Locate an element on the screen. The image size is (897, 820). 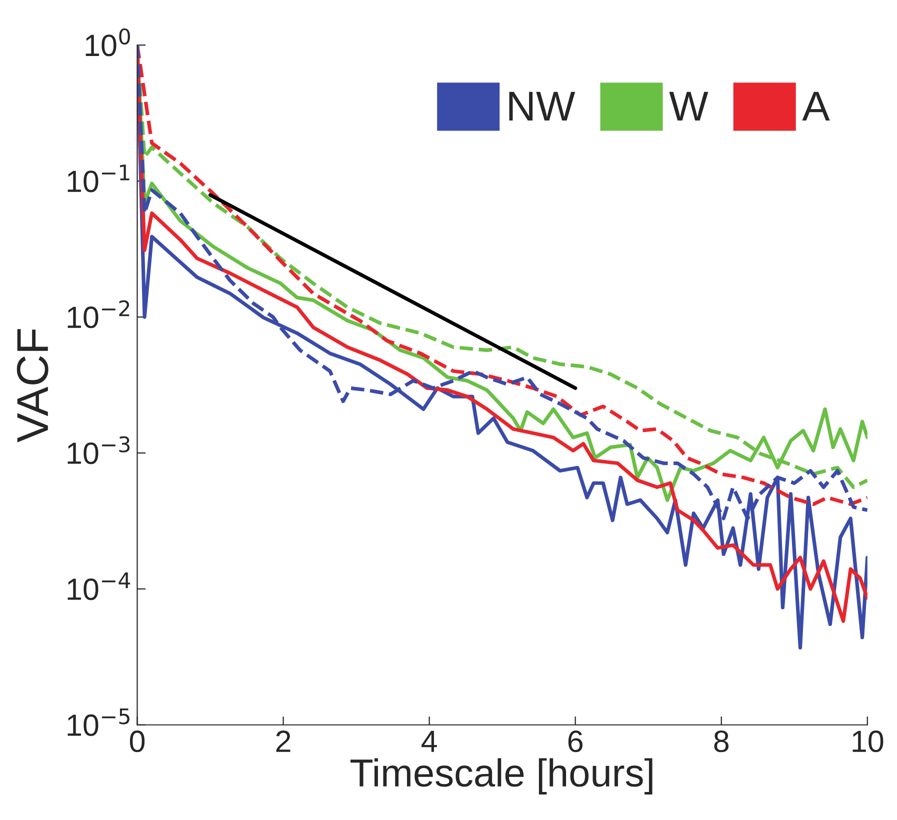
y-tick-label: 10$^{−5}$ is located at coordinates (99, 722).